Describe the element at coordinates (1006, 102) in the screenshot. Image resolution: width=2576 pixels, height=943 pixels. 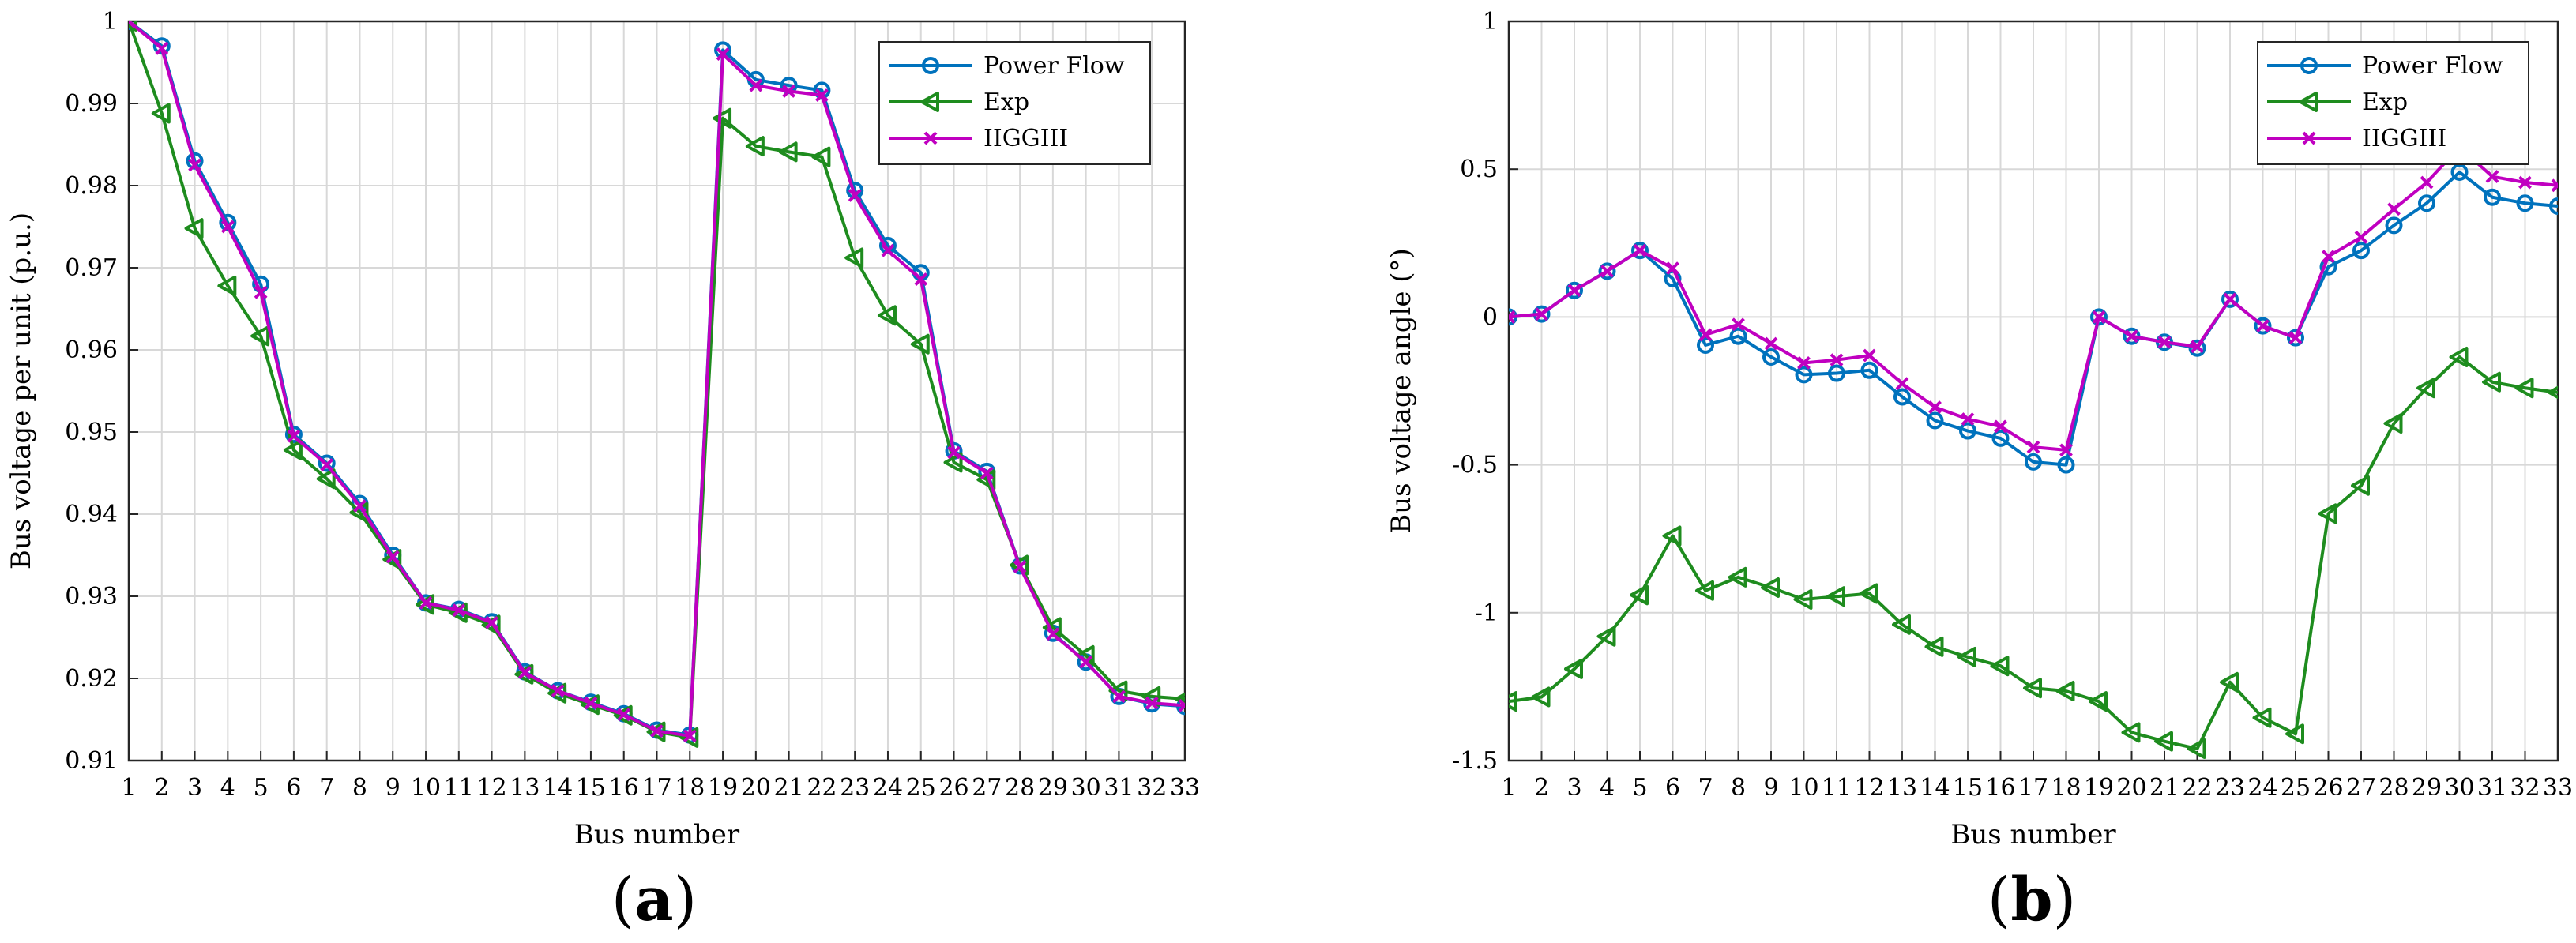
I see `legend-label: Exp` at that location.